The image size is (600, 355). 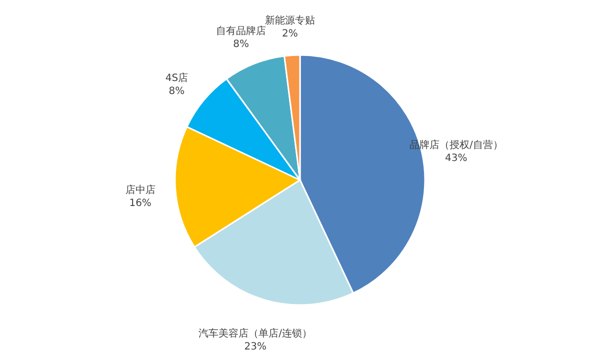 What do you see at coordinates (241, 31) in the screenshot?
I see `slice-label: 自有品牌店` at bounding box center [241, 31].